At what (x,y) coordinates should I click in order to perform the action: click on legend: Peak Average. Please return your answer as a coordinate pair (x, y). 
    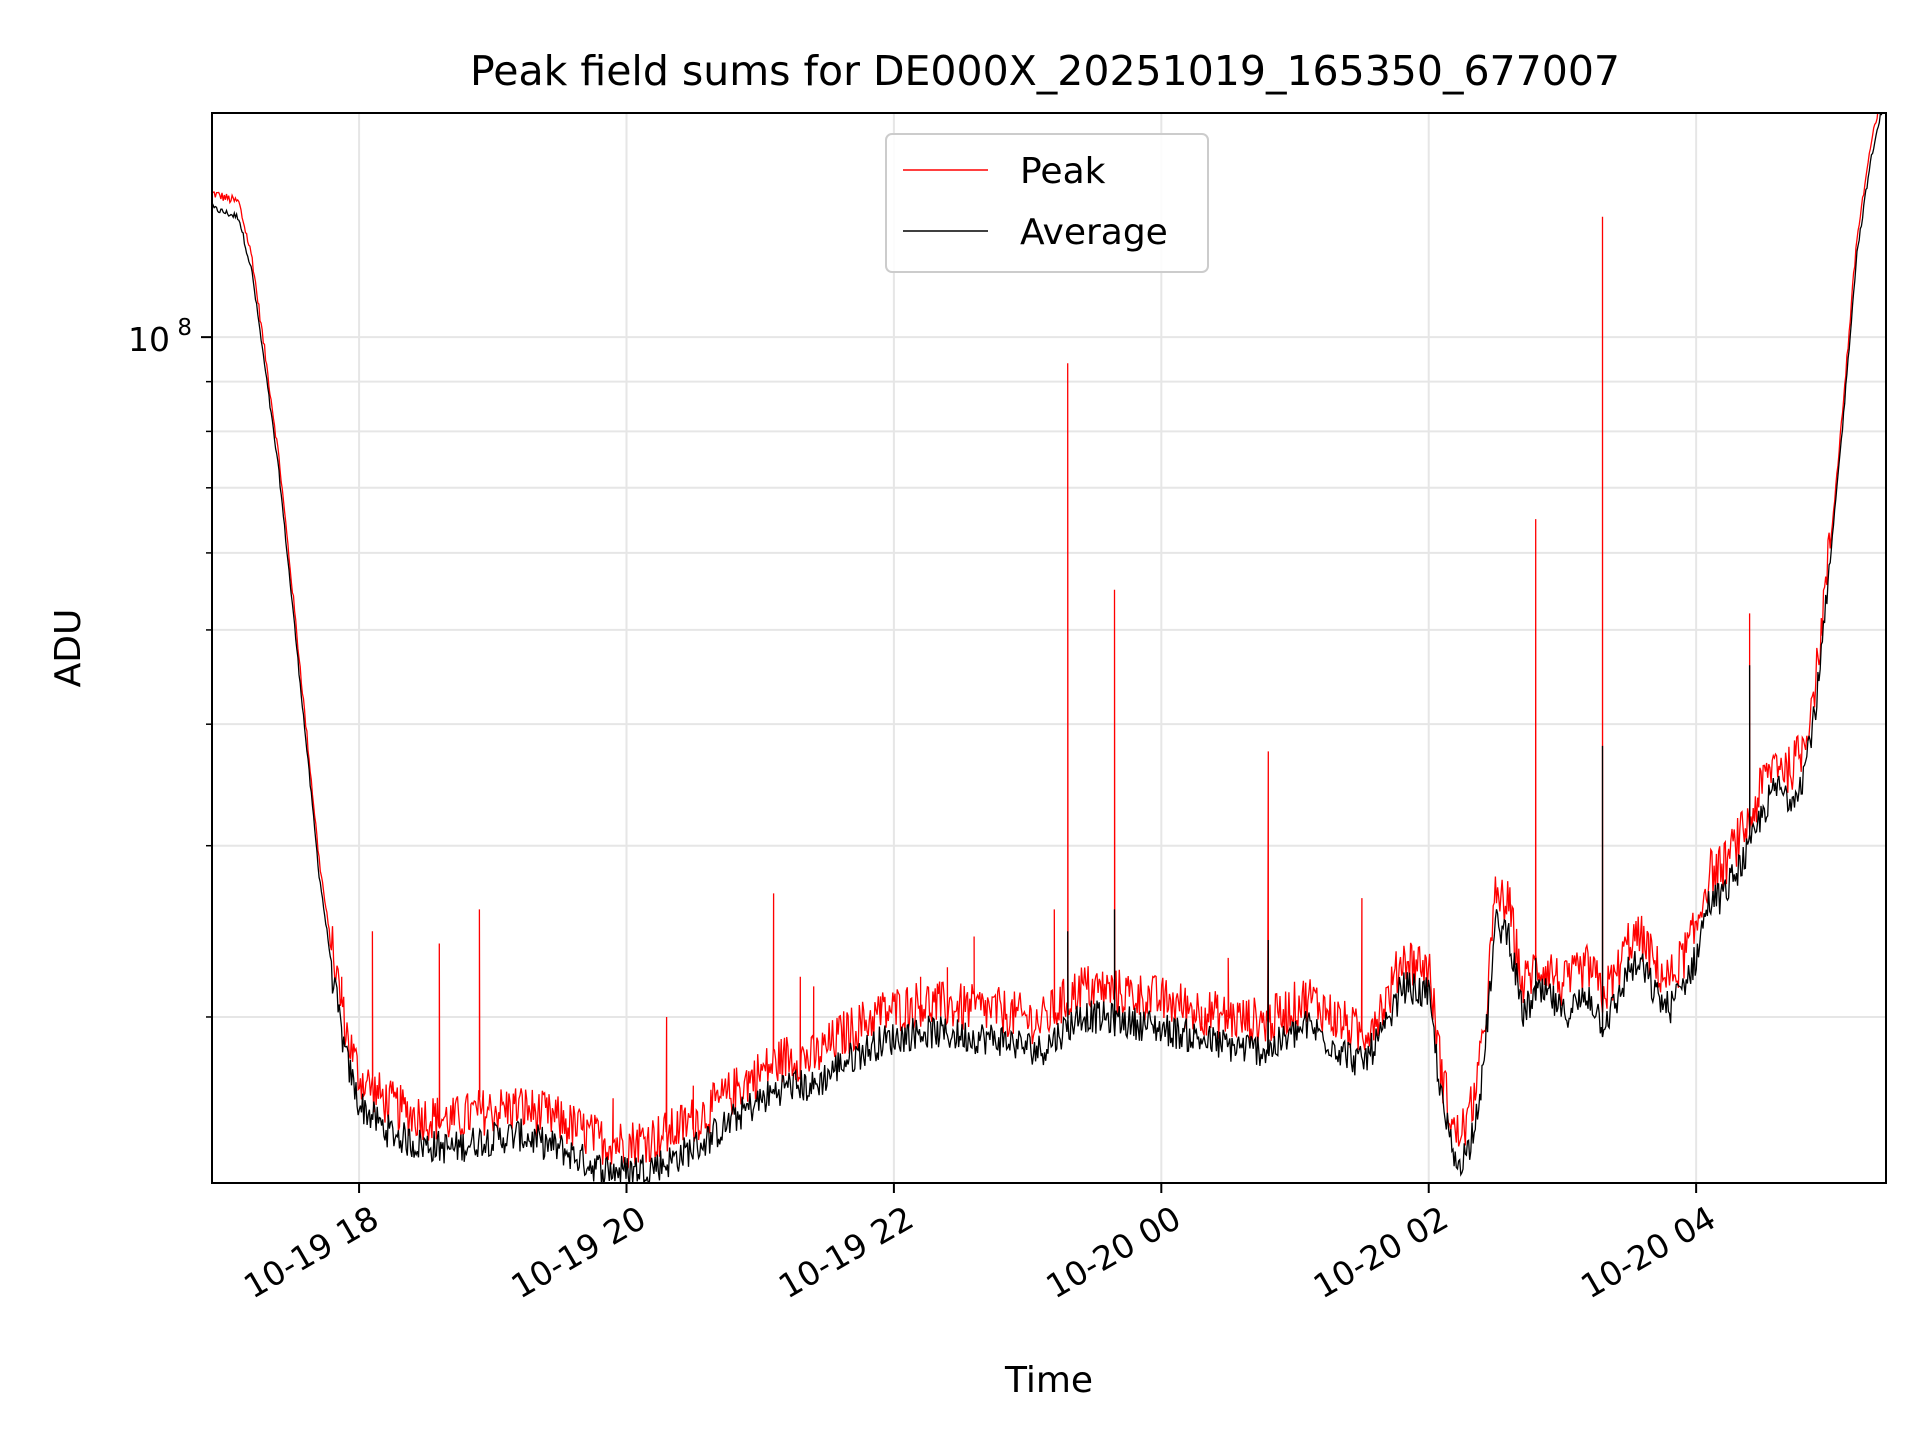
    Looking at the image, I should click on (1047, 203).